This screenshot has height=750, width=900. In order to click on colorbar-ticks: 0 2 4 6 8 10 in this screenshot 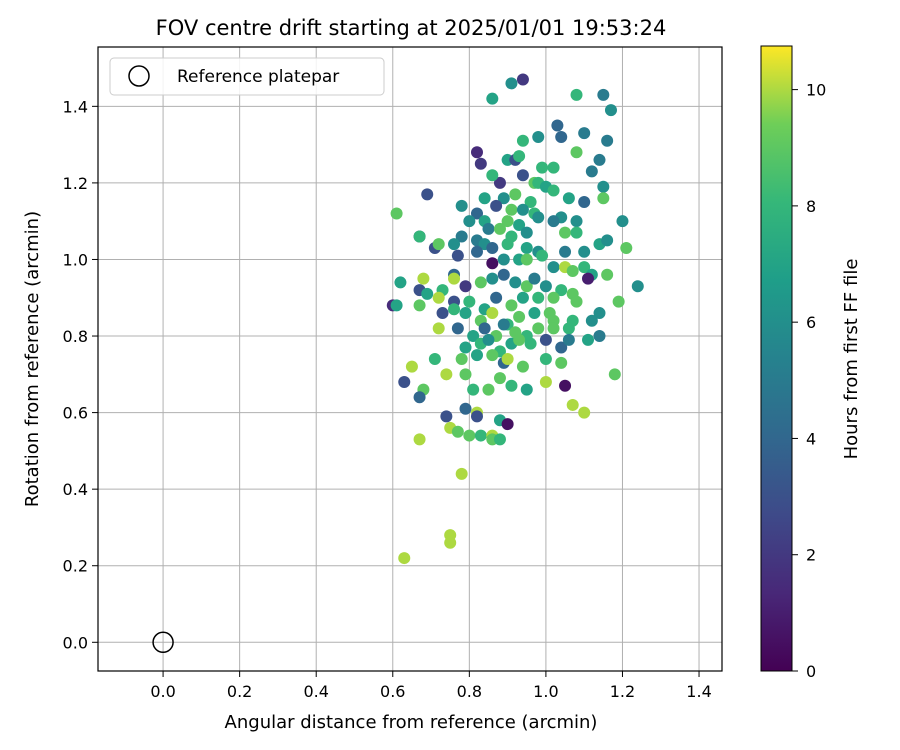, I will do `click(809, 381)`.